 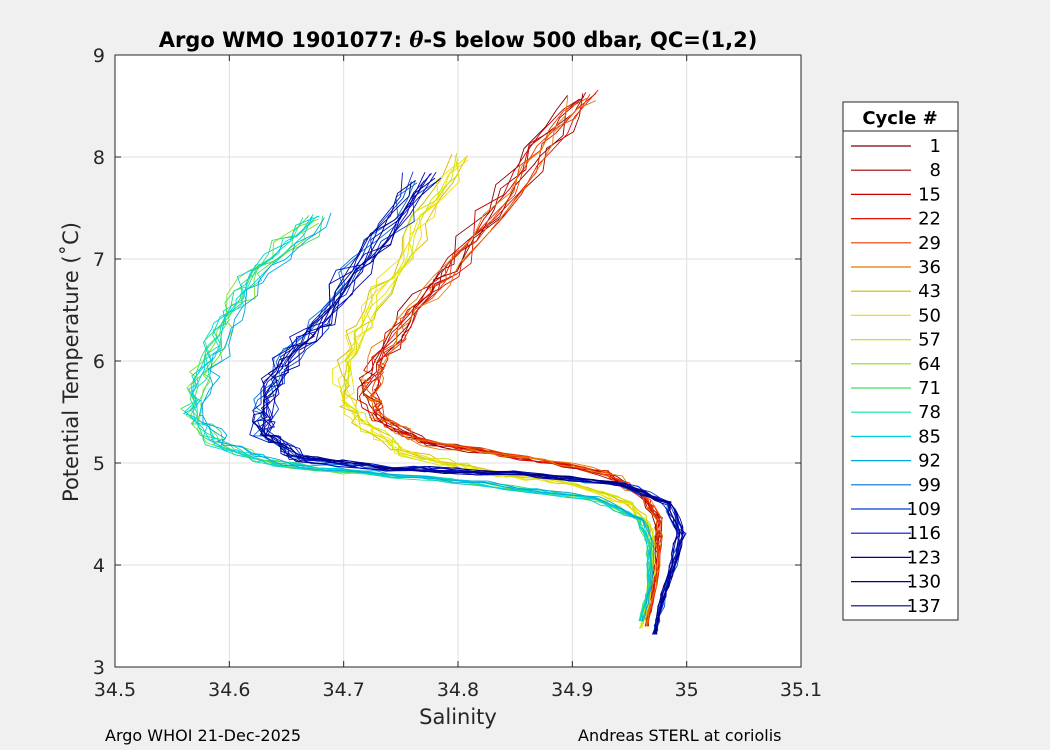 I want to click on y-axis-label: Potential Temperature (˚C), so click(x=71, y=362).